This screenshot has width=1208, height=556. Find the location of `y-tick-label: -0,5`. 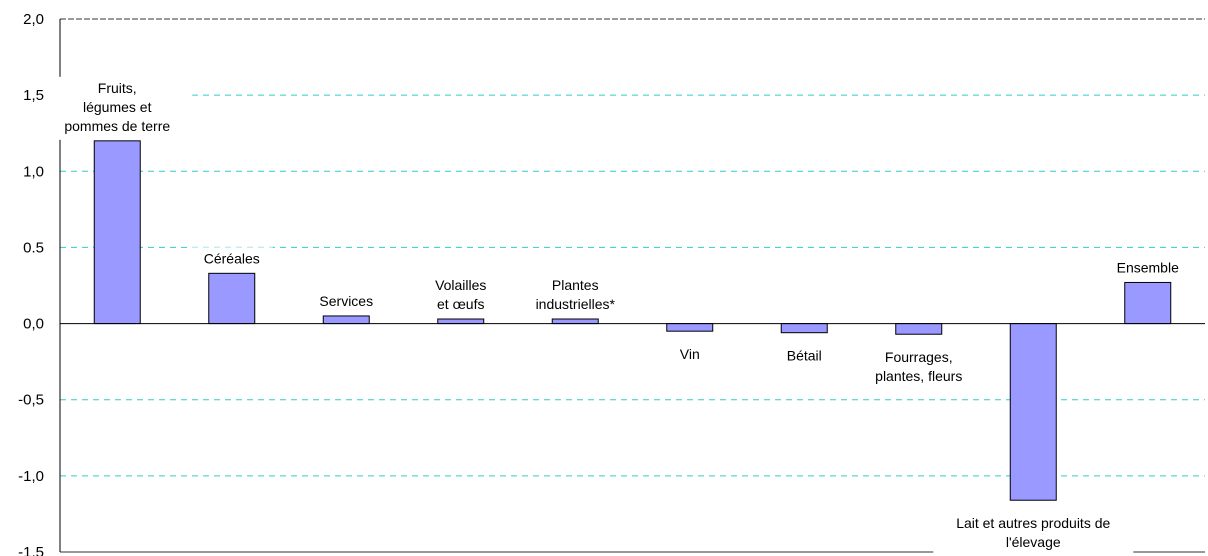

y-tick-label: -0,5 is located at coordinates (31, 400).